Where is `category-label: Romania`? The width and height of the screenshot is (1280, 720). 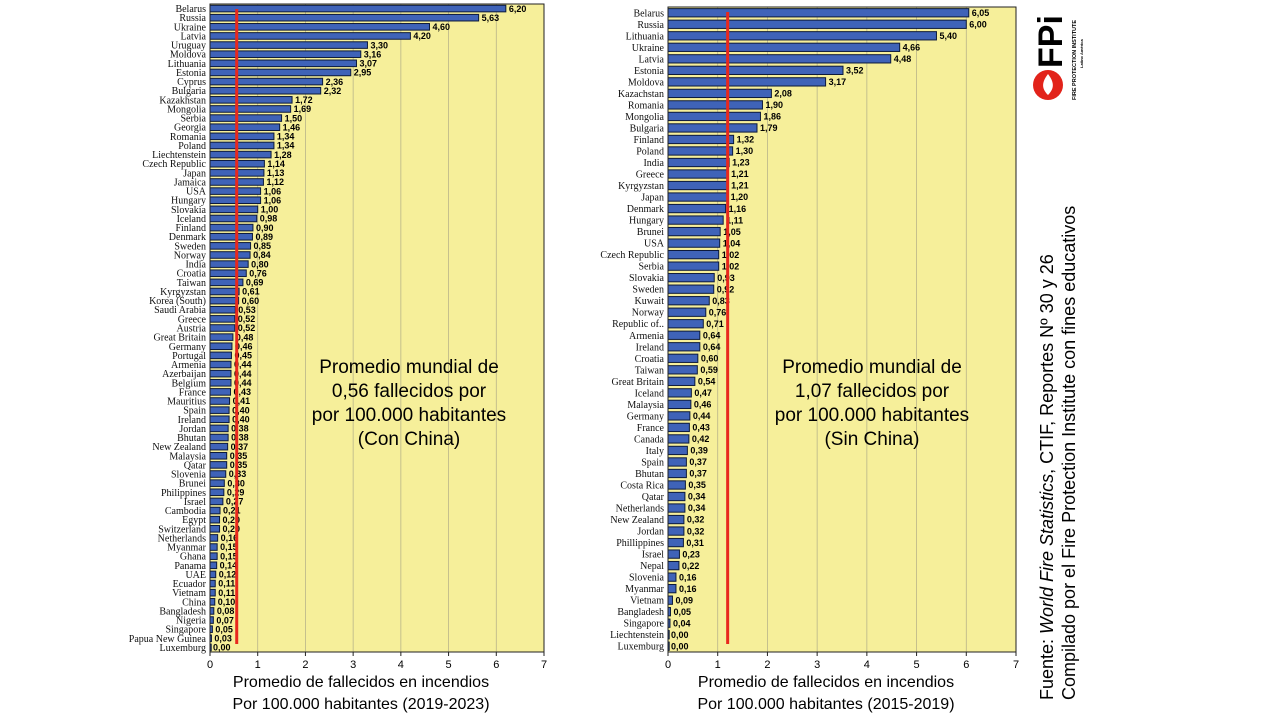 category-label: Romania is located at coordinates (188, 137).